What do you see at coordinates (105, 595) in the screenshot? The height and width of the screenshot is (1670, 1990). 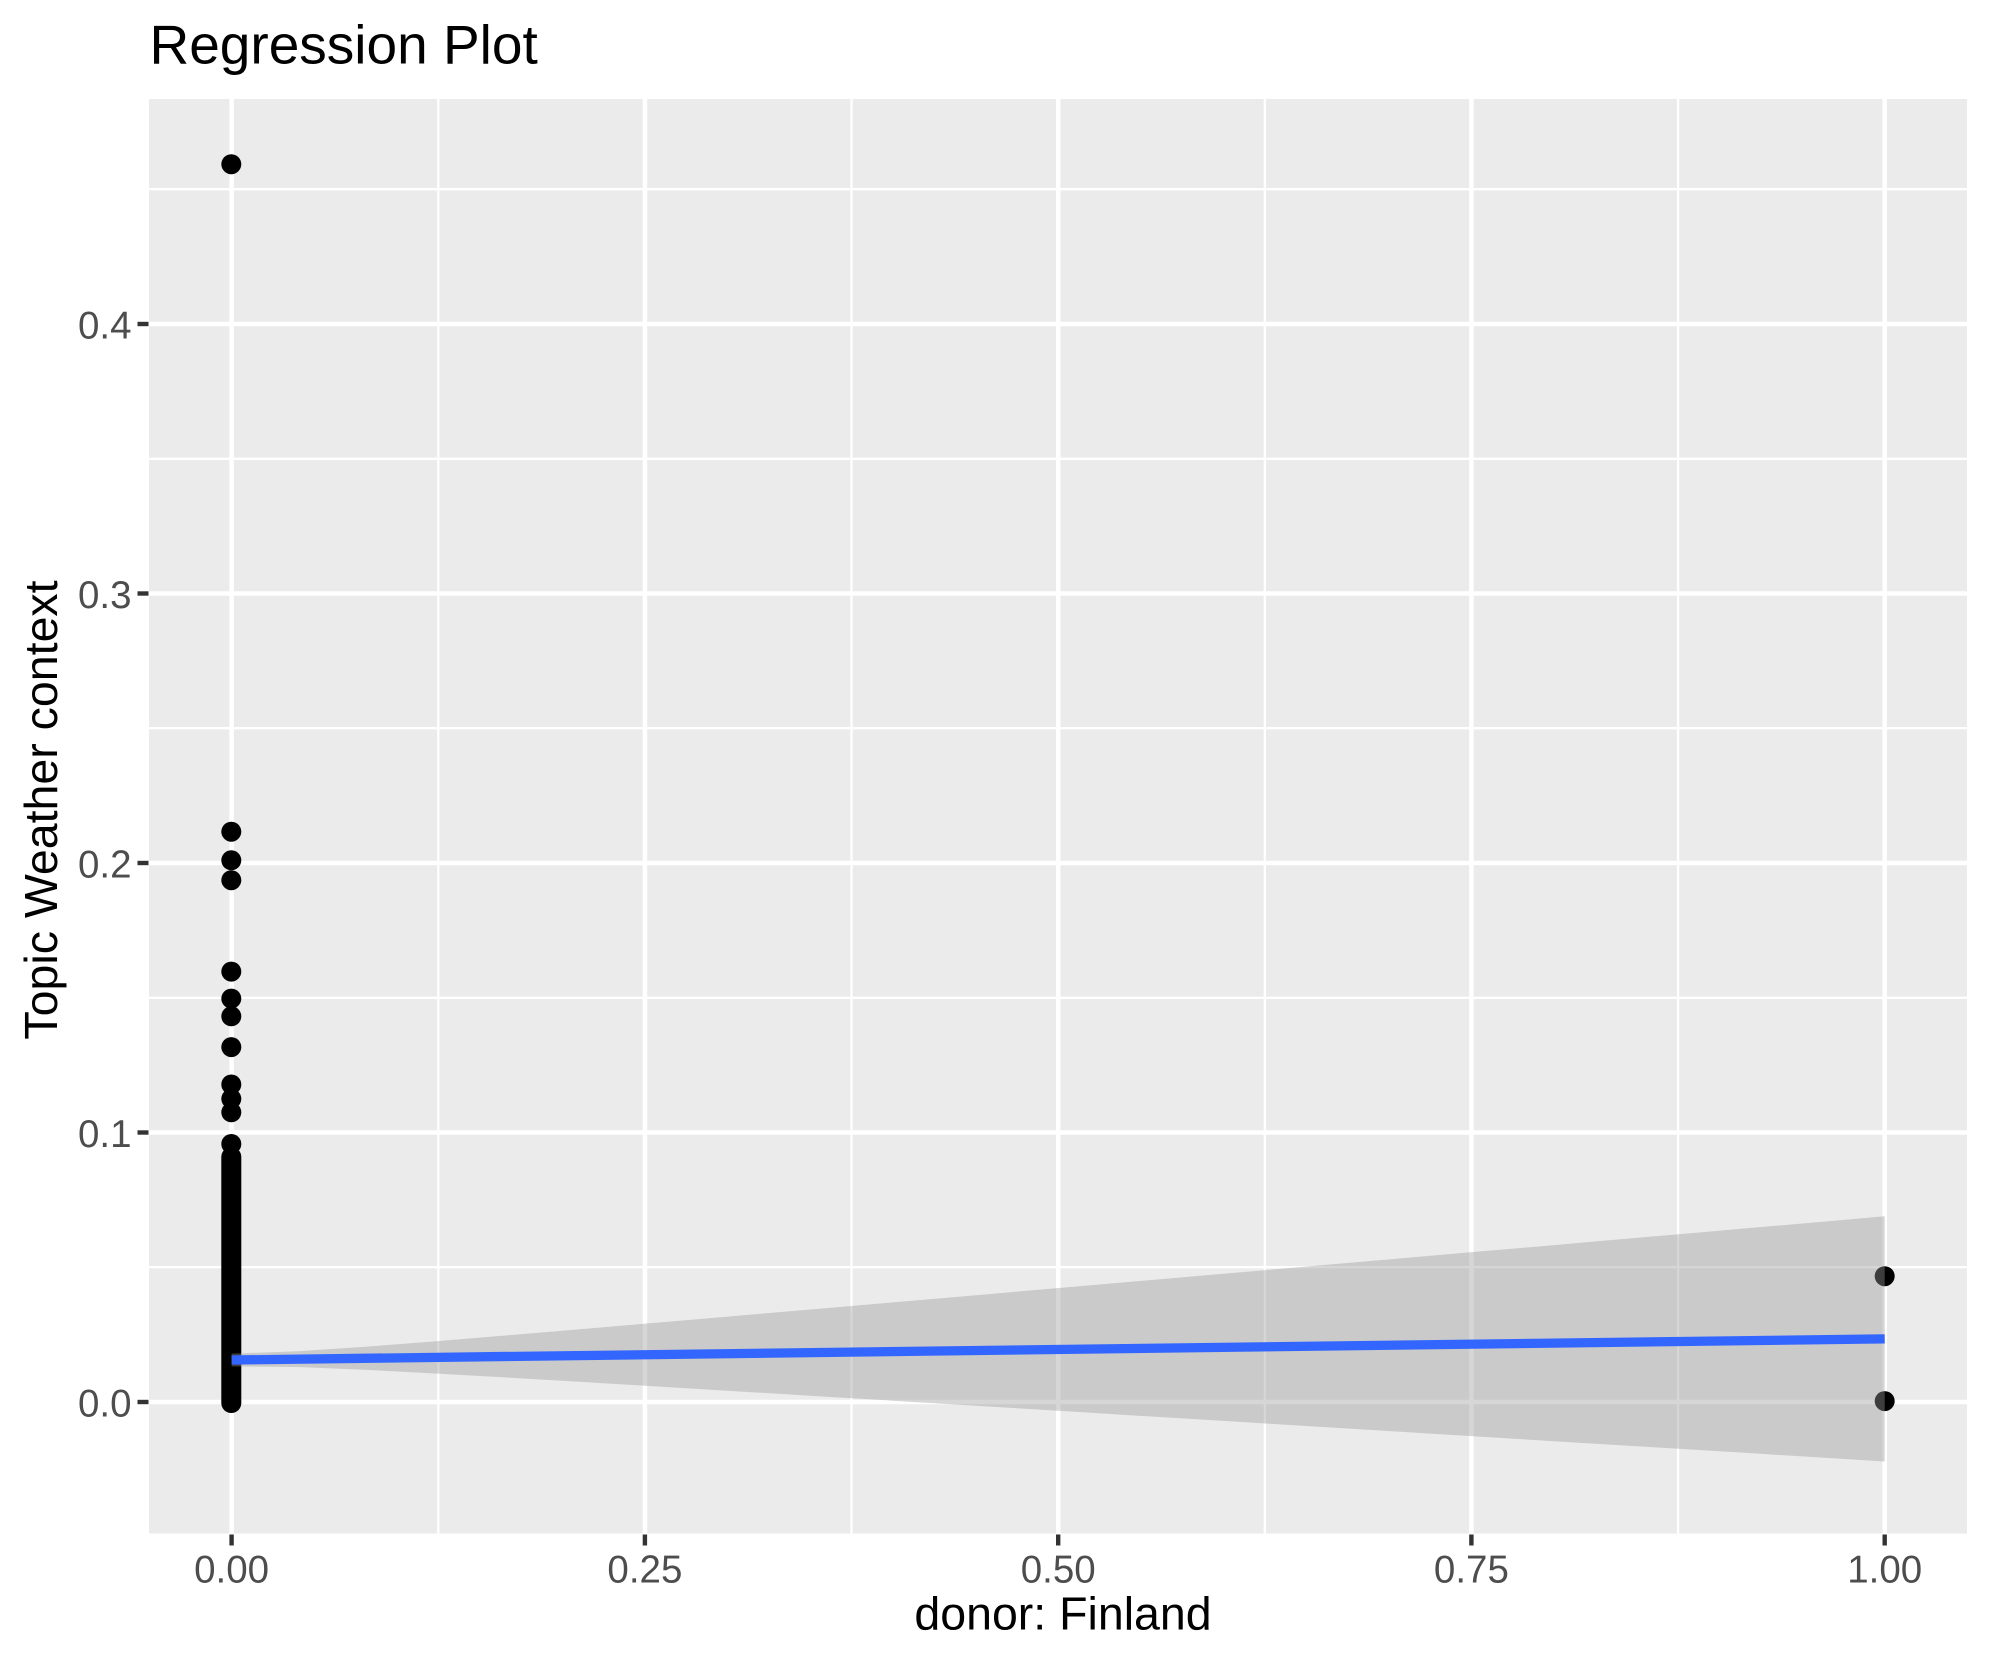 I see `svg-text: 0.3` at bounding box center [105, 595].